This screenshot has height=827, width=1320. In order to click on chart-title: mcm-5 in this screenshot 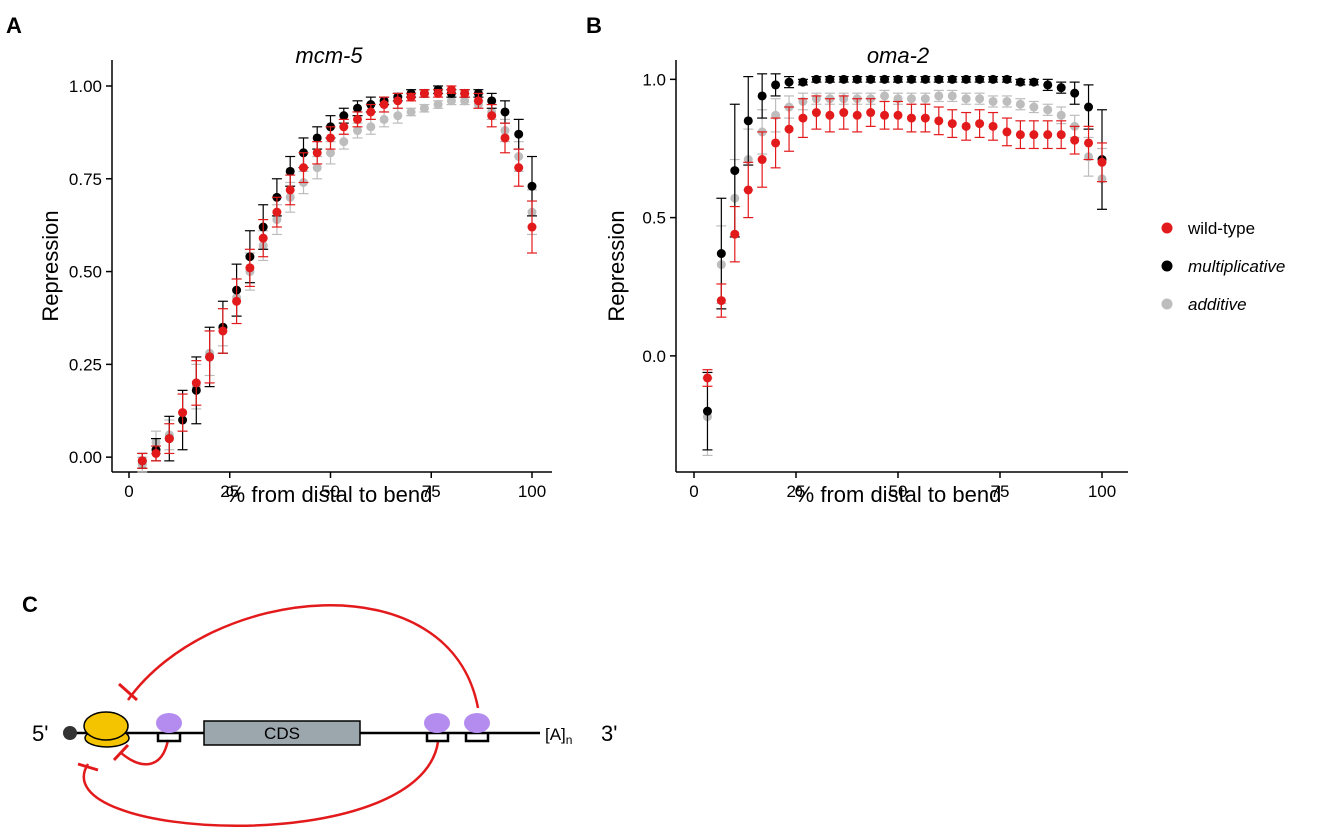, I will do `click(329, 55)`.